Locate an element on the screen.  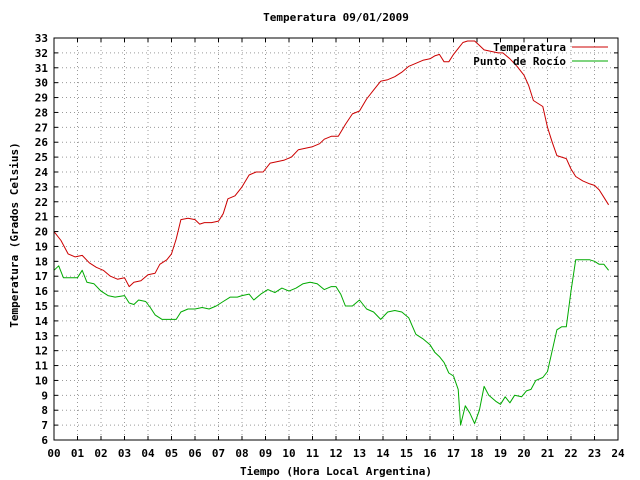
y-tick-label: 31 is located at coordinates (42, 68).